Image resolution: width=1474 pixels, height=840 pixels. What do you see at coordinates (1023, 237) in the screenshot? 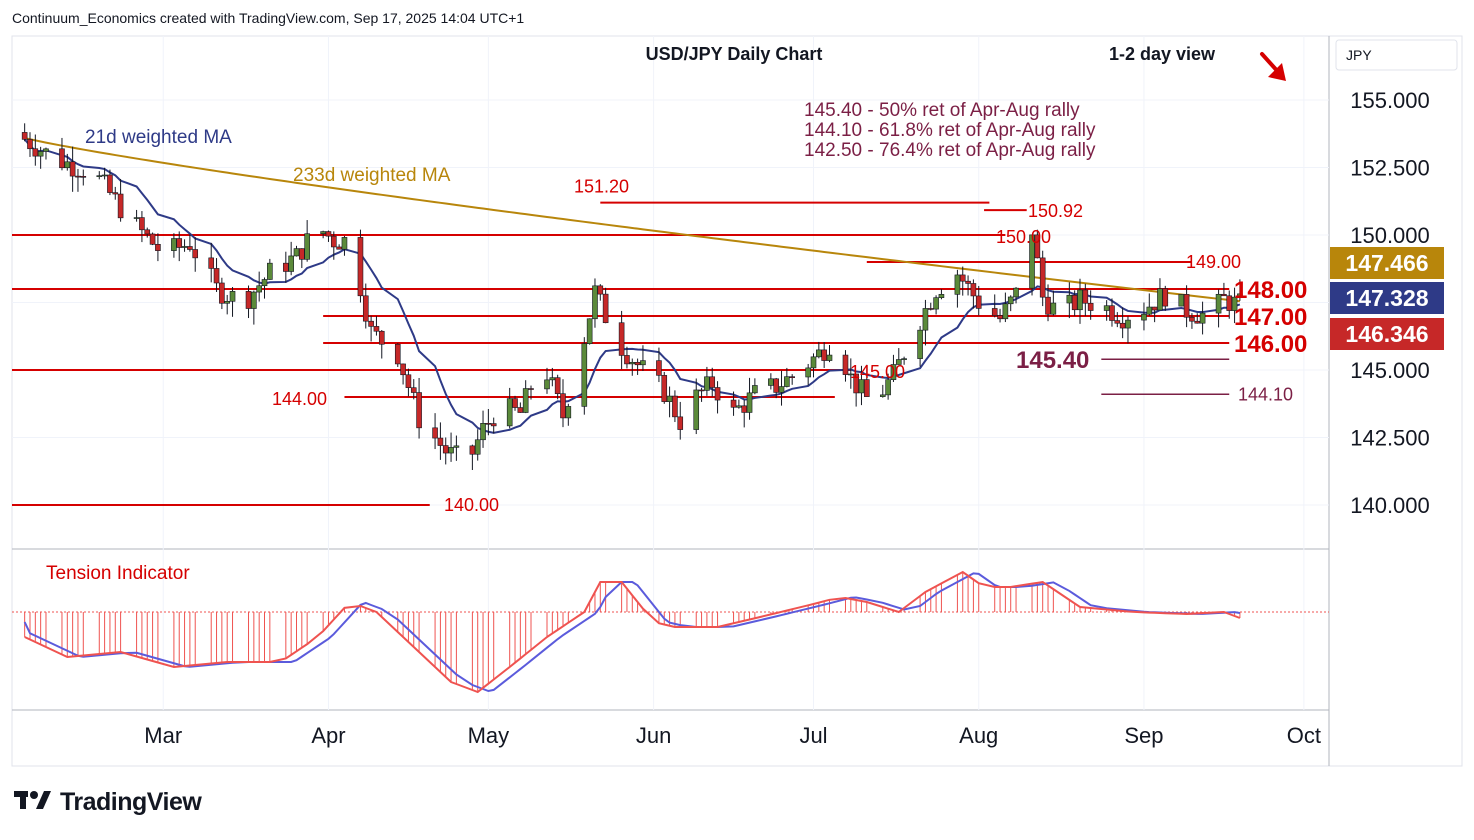
I see `level-label-150.00: 150.00` at bounding box center [1023, 237].